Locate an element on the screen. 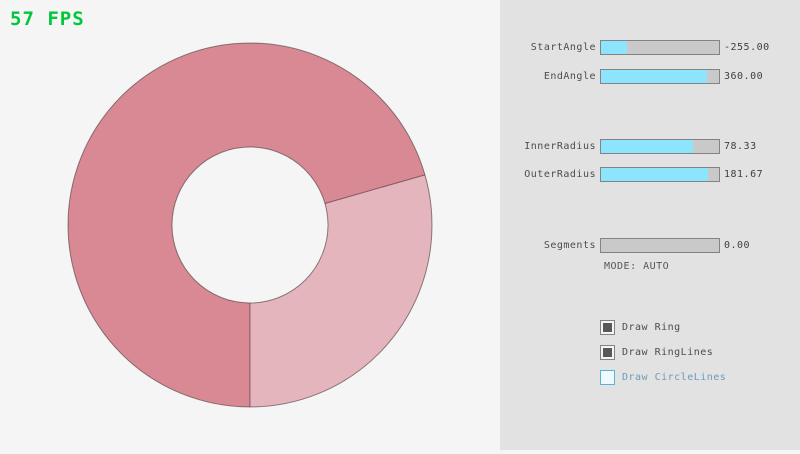 Image resolution: width=800 pixels, height=454 pixels. inner-radius-slider-fill is located at coordinates (647, 146).